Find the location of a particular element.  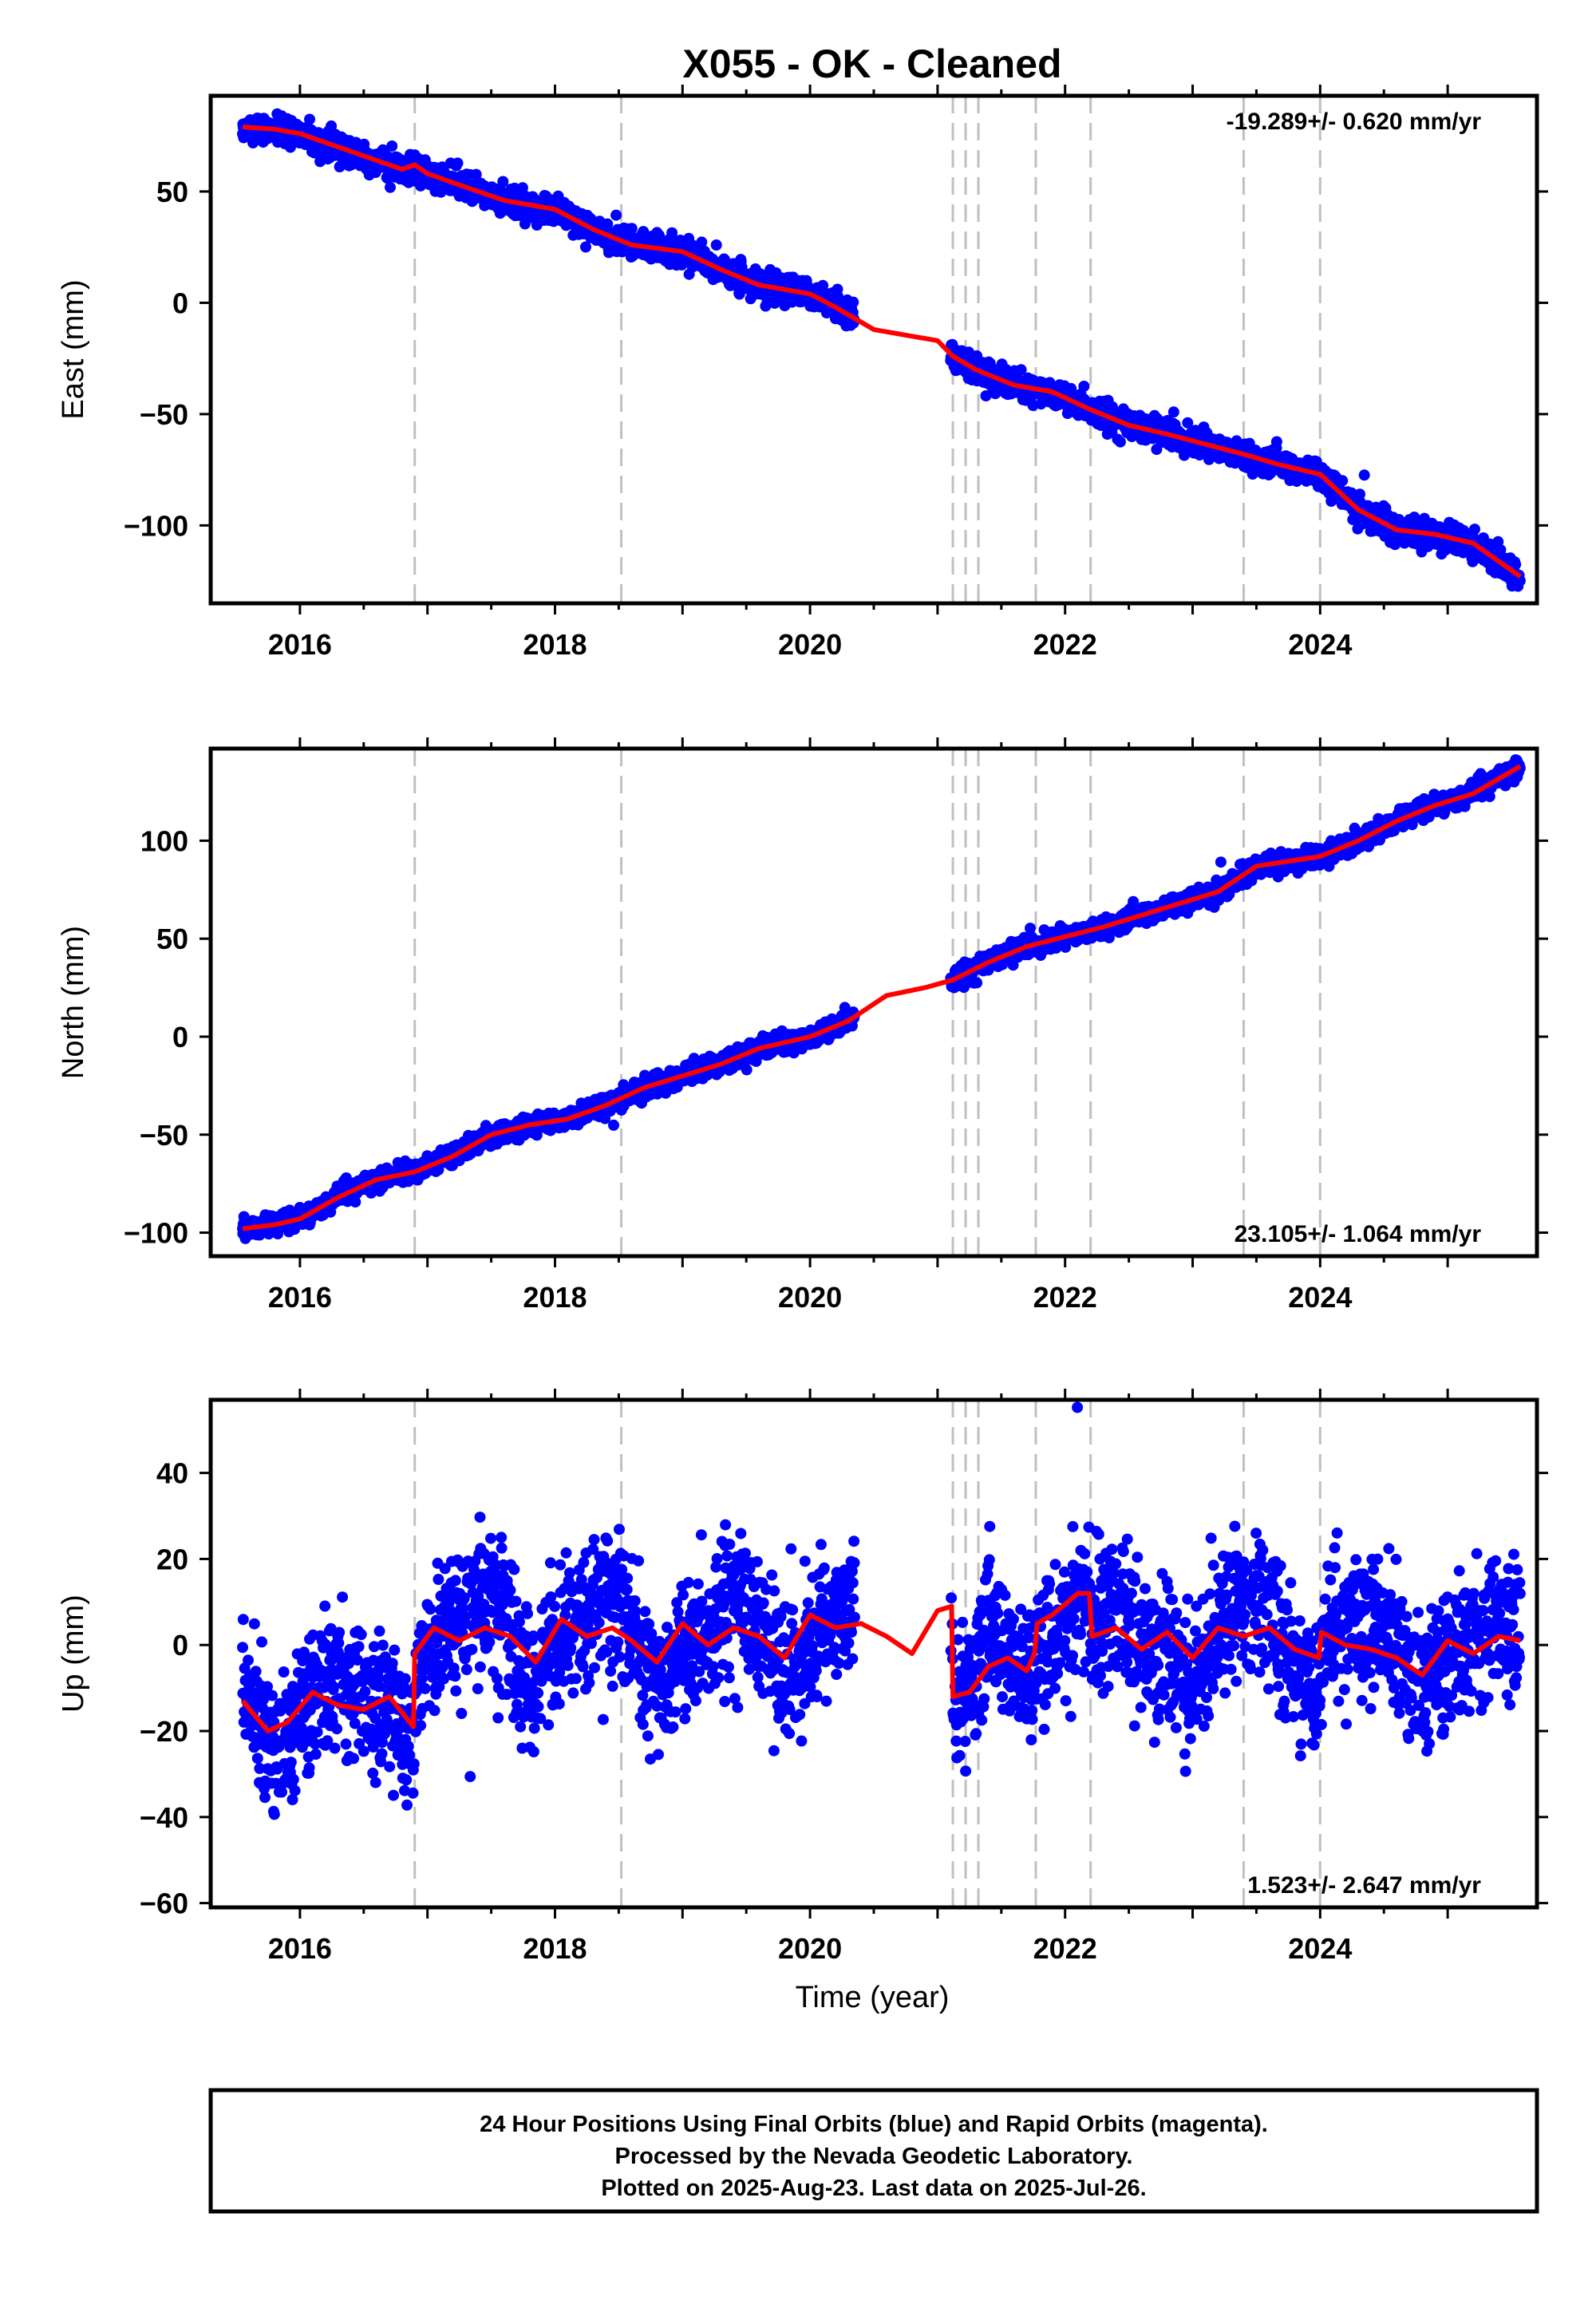

x-tick-label: 2022 is located at coordinates (1065, 644).